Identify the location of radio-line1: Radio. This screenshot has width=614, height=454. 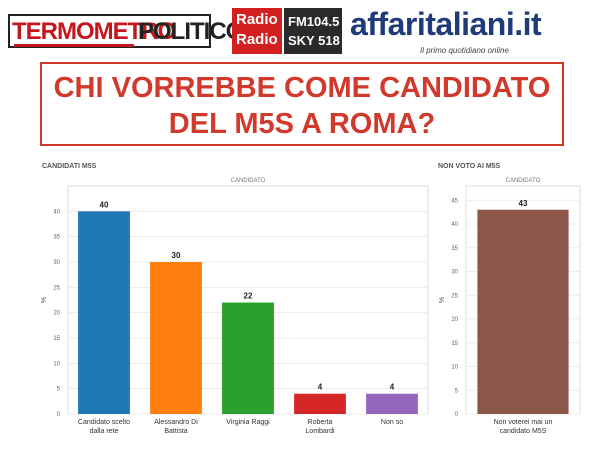
(257, 19).